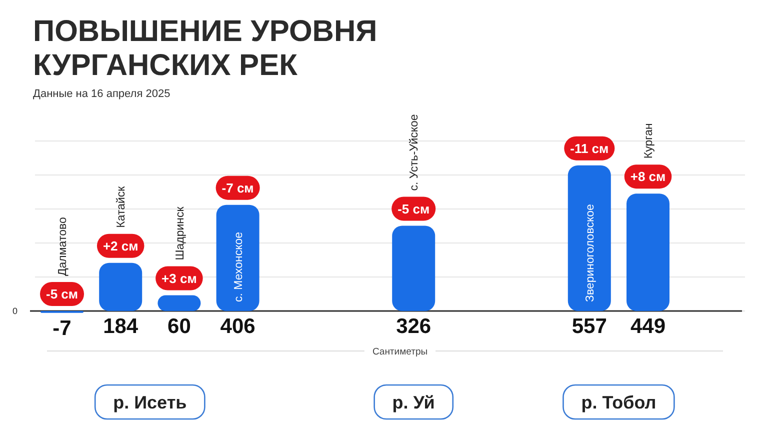 This screenshot has width=760, height=440. I want to click on x-tick-label: с. Усть-Уйское, so click(414, 152).